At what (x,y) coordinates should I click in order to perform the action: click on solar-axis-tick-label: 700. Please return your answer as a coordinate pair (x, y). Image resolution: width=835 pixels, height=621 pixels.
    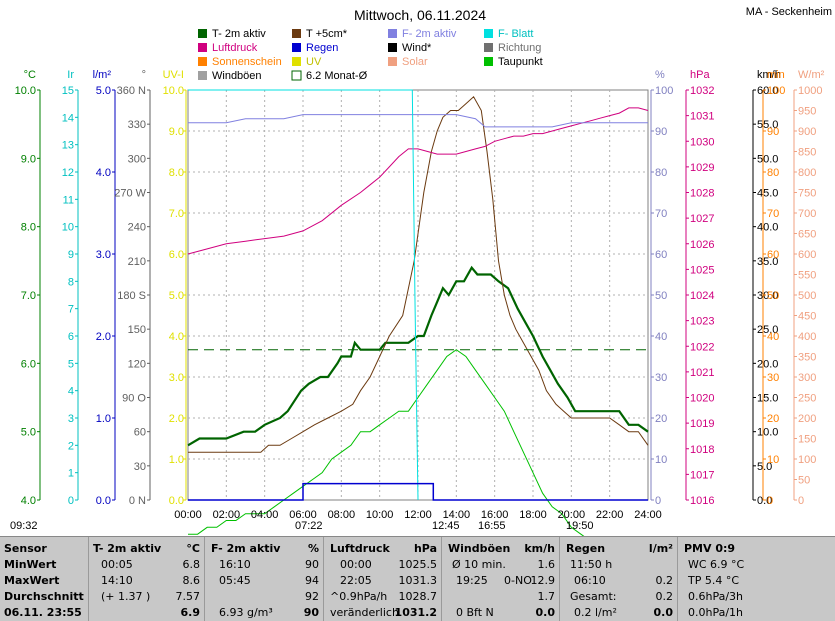
    Looking at the image, I should click on (807, 214).